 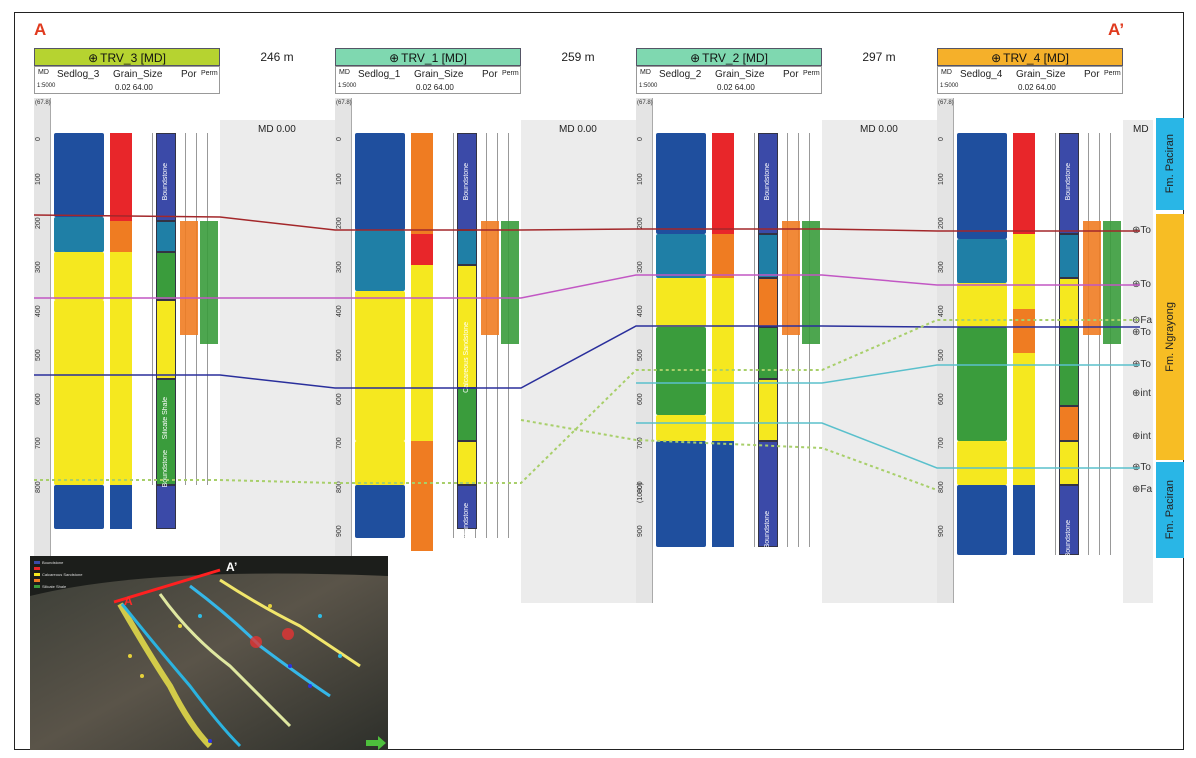 What do you see at coordinates (1141, 436) in the screenshot?
I see `marker-label: ⊕int` at bounding box center [1141, 436].